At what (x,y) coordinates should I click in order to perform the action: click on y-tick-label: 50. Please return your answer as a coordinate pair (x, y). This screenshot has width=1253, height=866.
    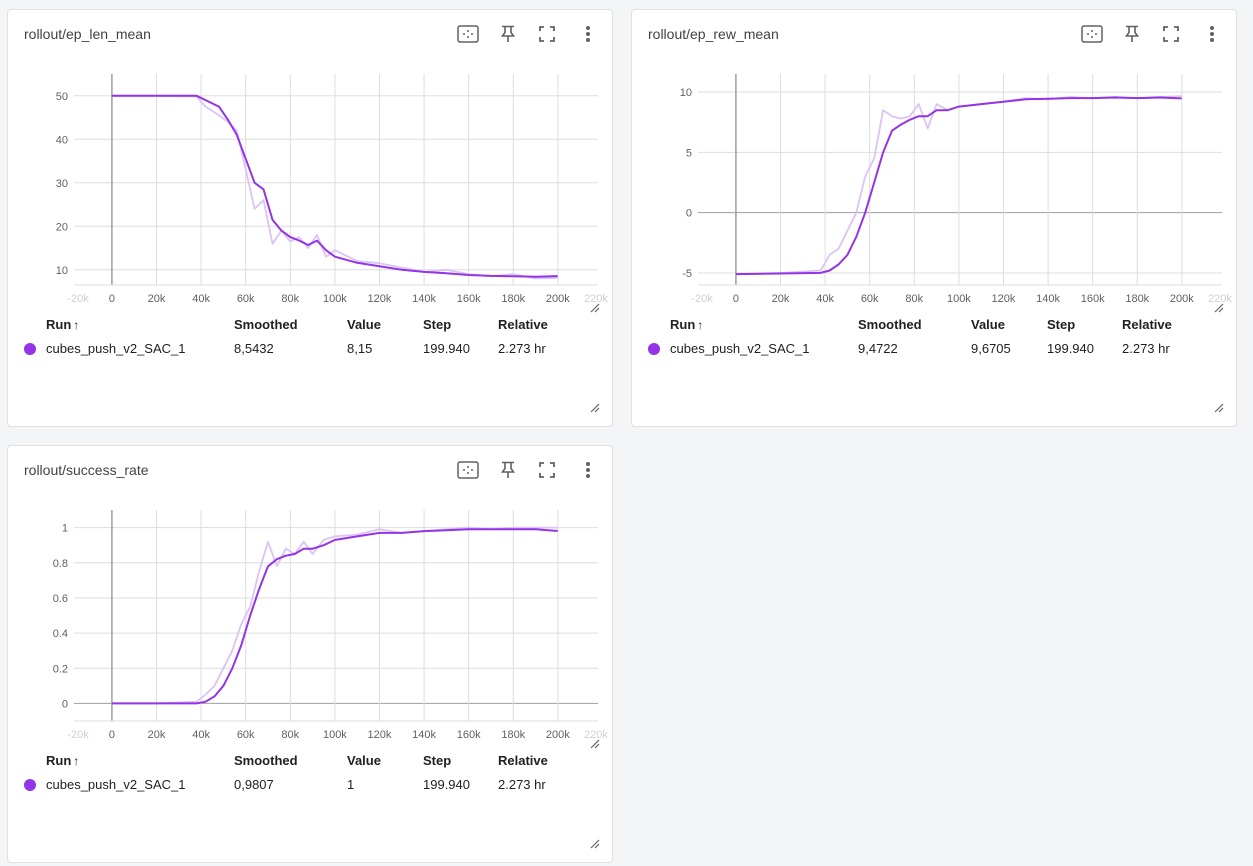
    Looking at the image, I should click on (62, 97).